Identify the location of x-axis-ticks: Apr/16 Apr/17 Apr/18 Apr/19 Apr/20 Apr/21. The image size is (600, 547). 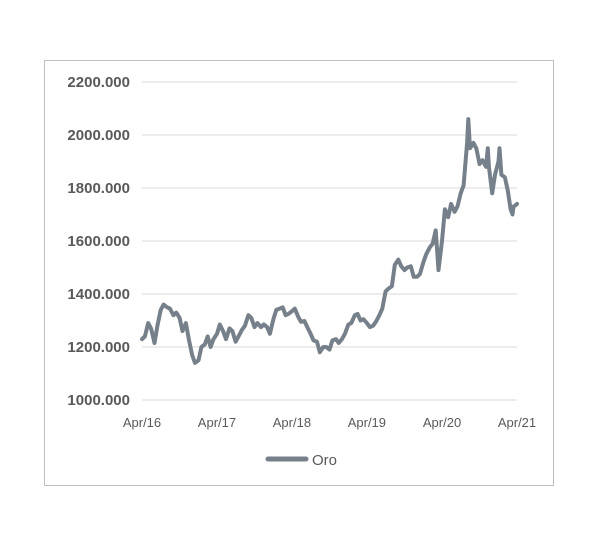
(329, 422).